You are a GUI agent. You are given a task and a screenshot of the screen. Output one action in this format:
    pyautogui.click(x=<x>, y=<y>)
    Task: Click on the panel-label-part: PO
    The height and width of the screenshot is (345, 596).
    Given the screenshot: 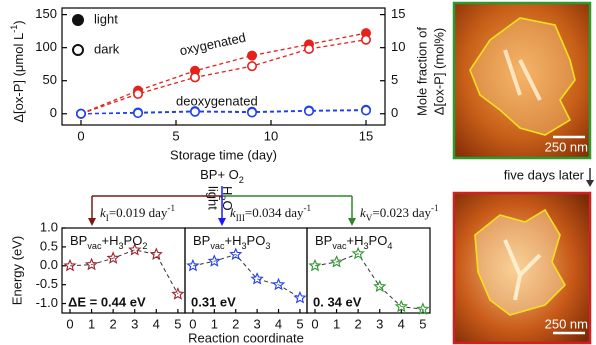 What is the action you would take?
    pyautogui.click(x=378, y=240)
    